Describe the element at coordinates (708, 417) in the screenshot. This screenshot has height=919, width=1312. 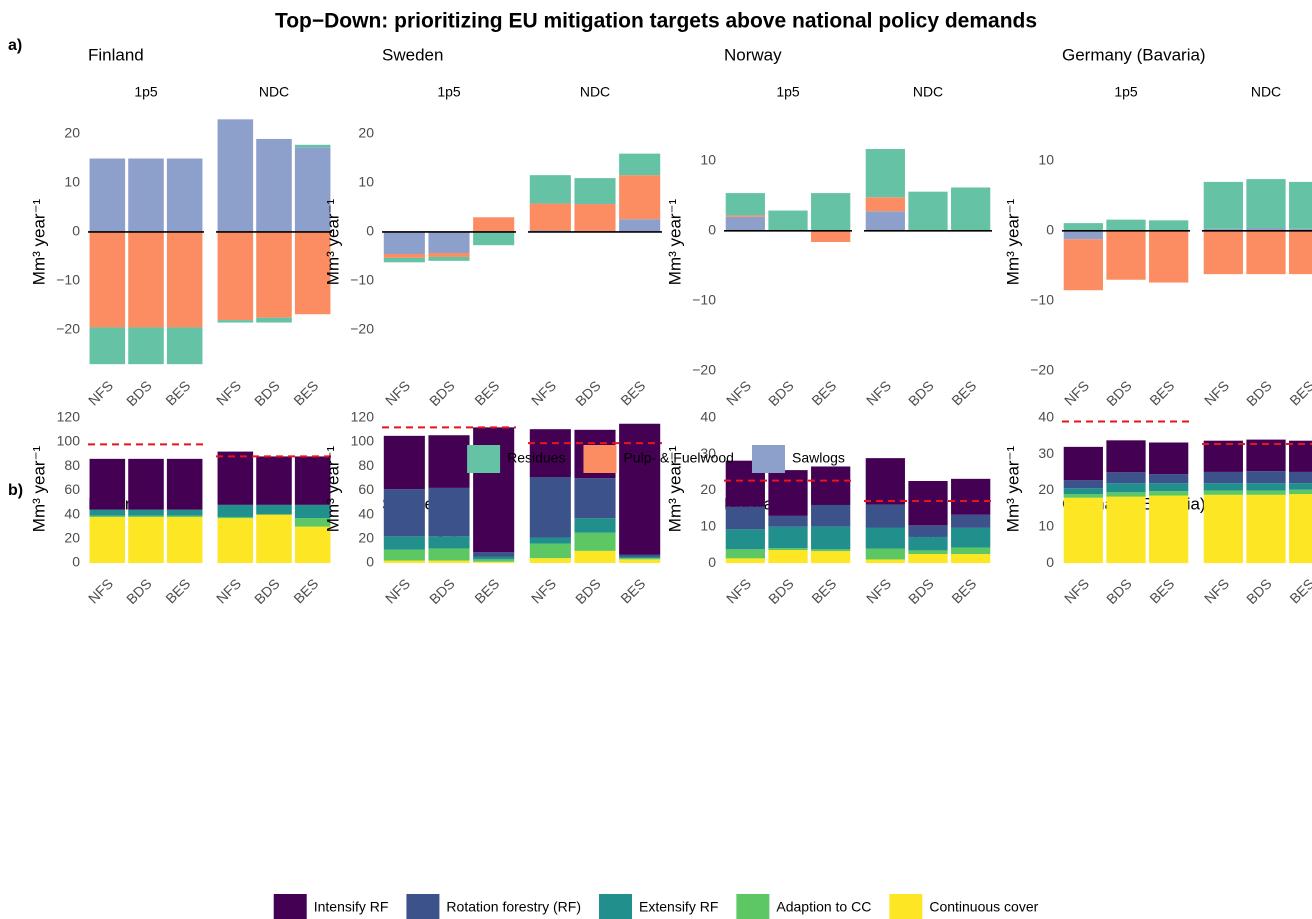
I see `y-tick-label: 40` at that location.